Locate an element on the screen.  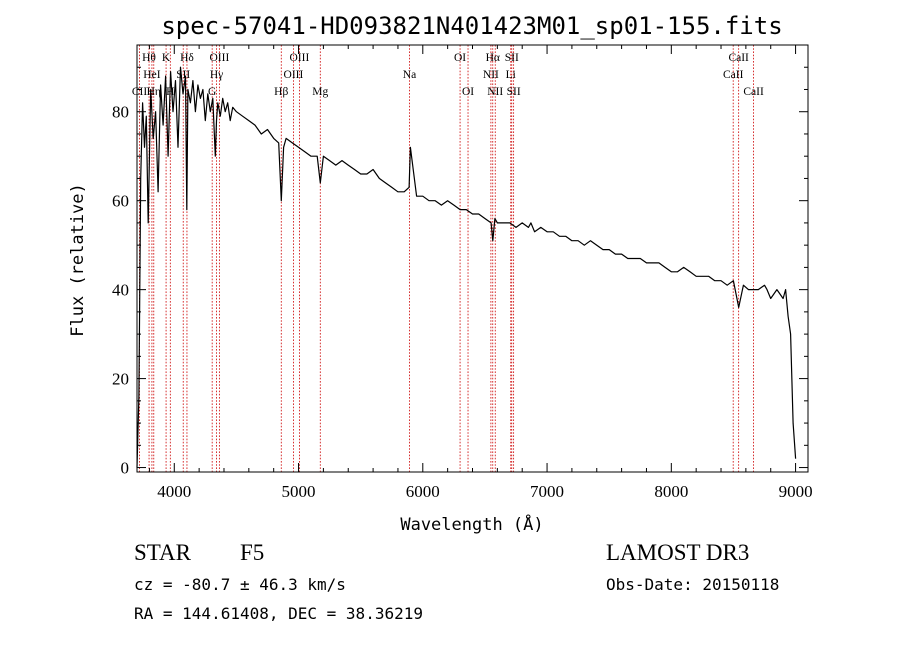
line-marker-label-1: Hθ is located at coordinates (149, 58).